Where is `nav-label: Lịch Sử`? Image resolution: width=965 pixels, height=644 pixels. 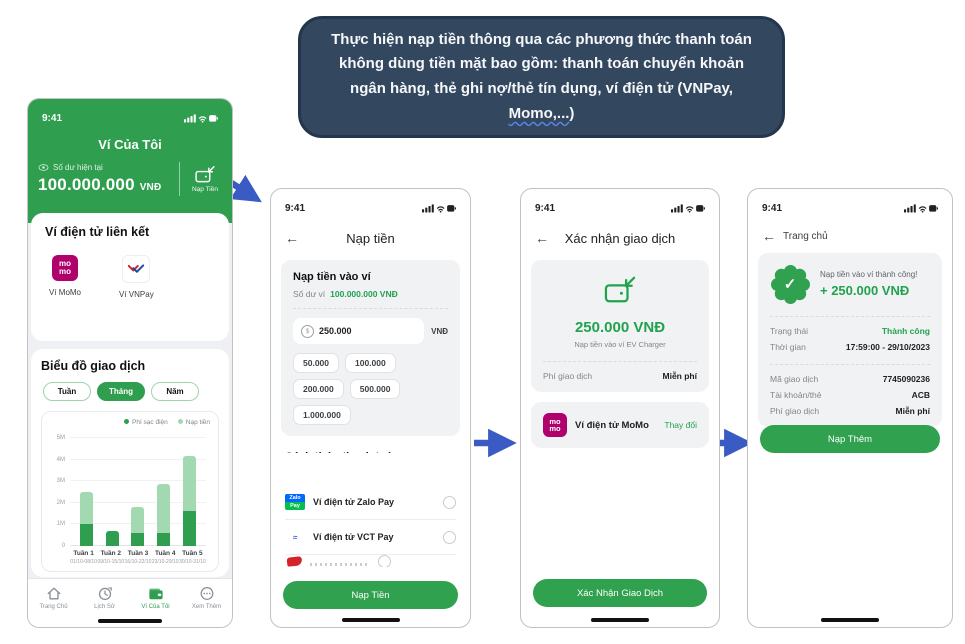 nav-label: Lịch Sử is located at coordinates (104, 607).